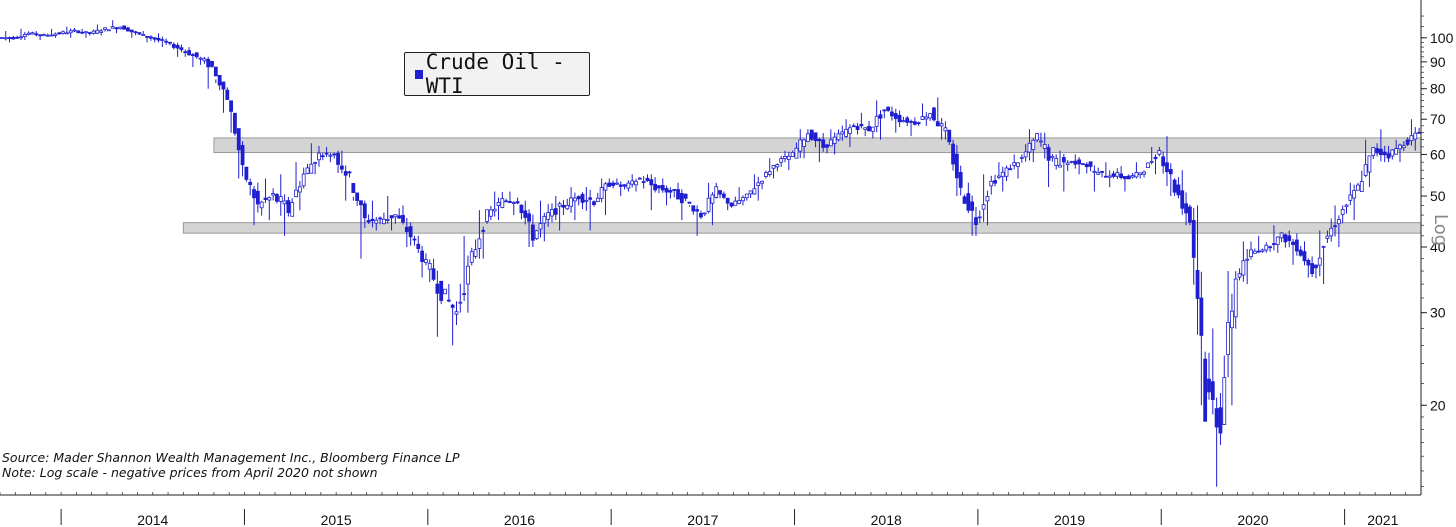  I want to click on y-axis: 20 30 40 50 60 70 80 90 100, so click(1437, 247).